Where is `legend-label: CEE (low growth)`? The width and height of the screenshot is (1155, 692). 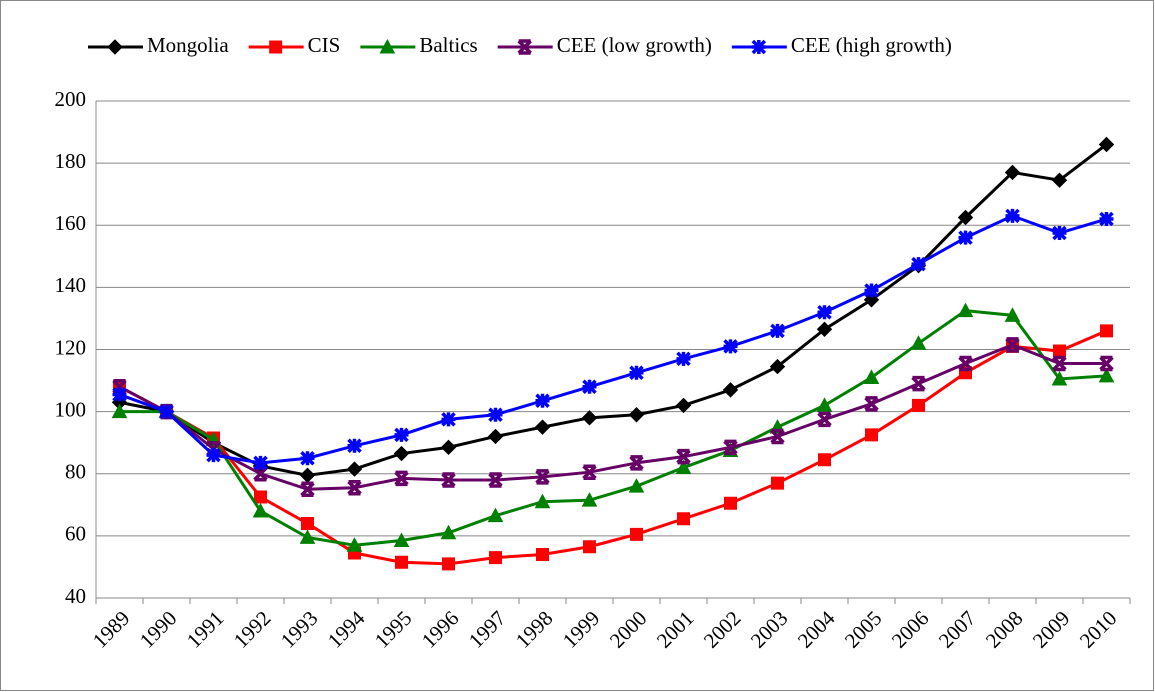
legend-label: CEE (low growth) is located at coordinates (634, 45).